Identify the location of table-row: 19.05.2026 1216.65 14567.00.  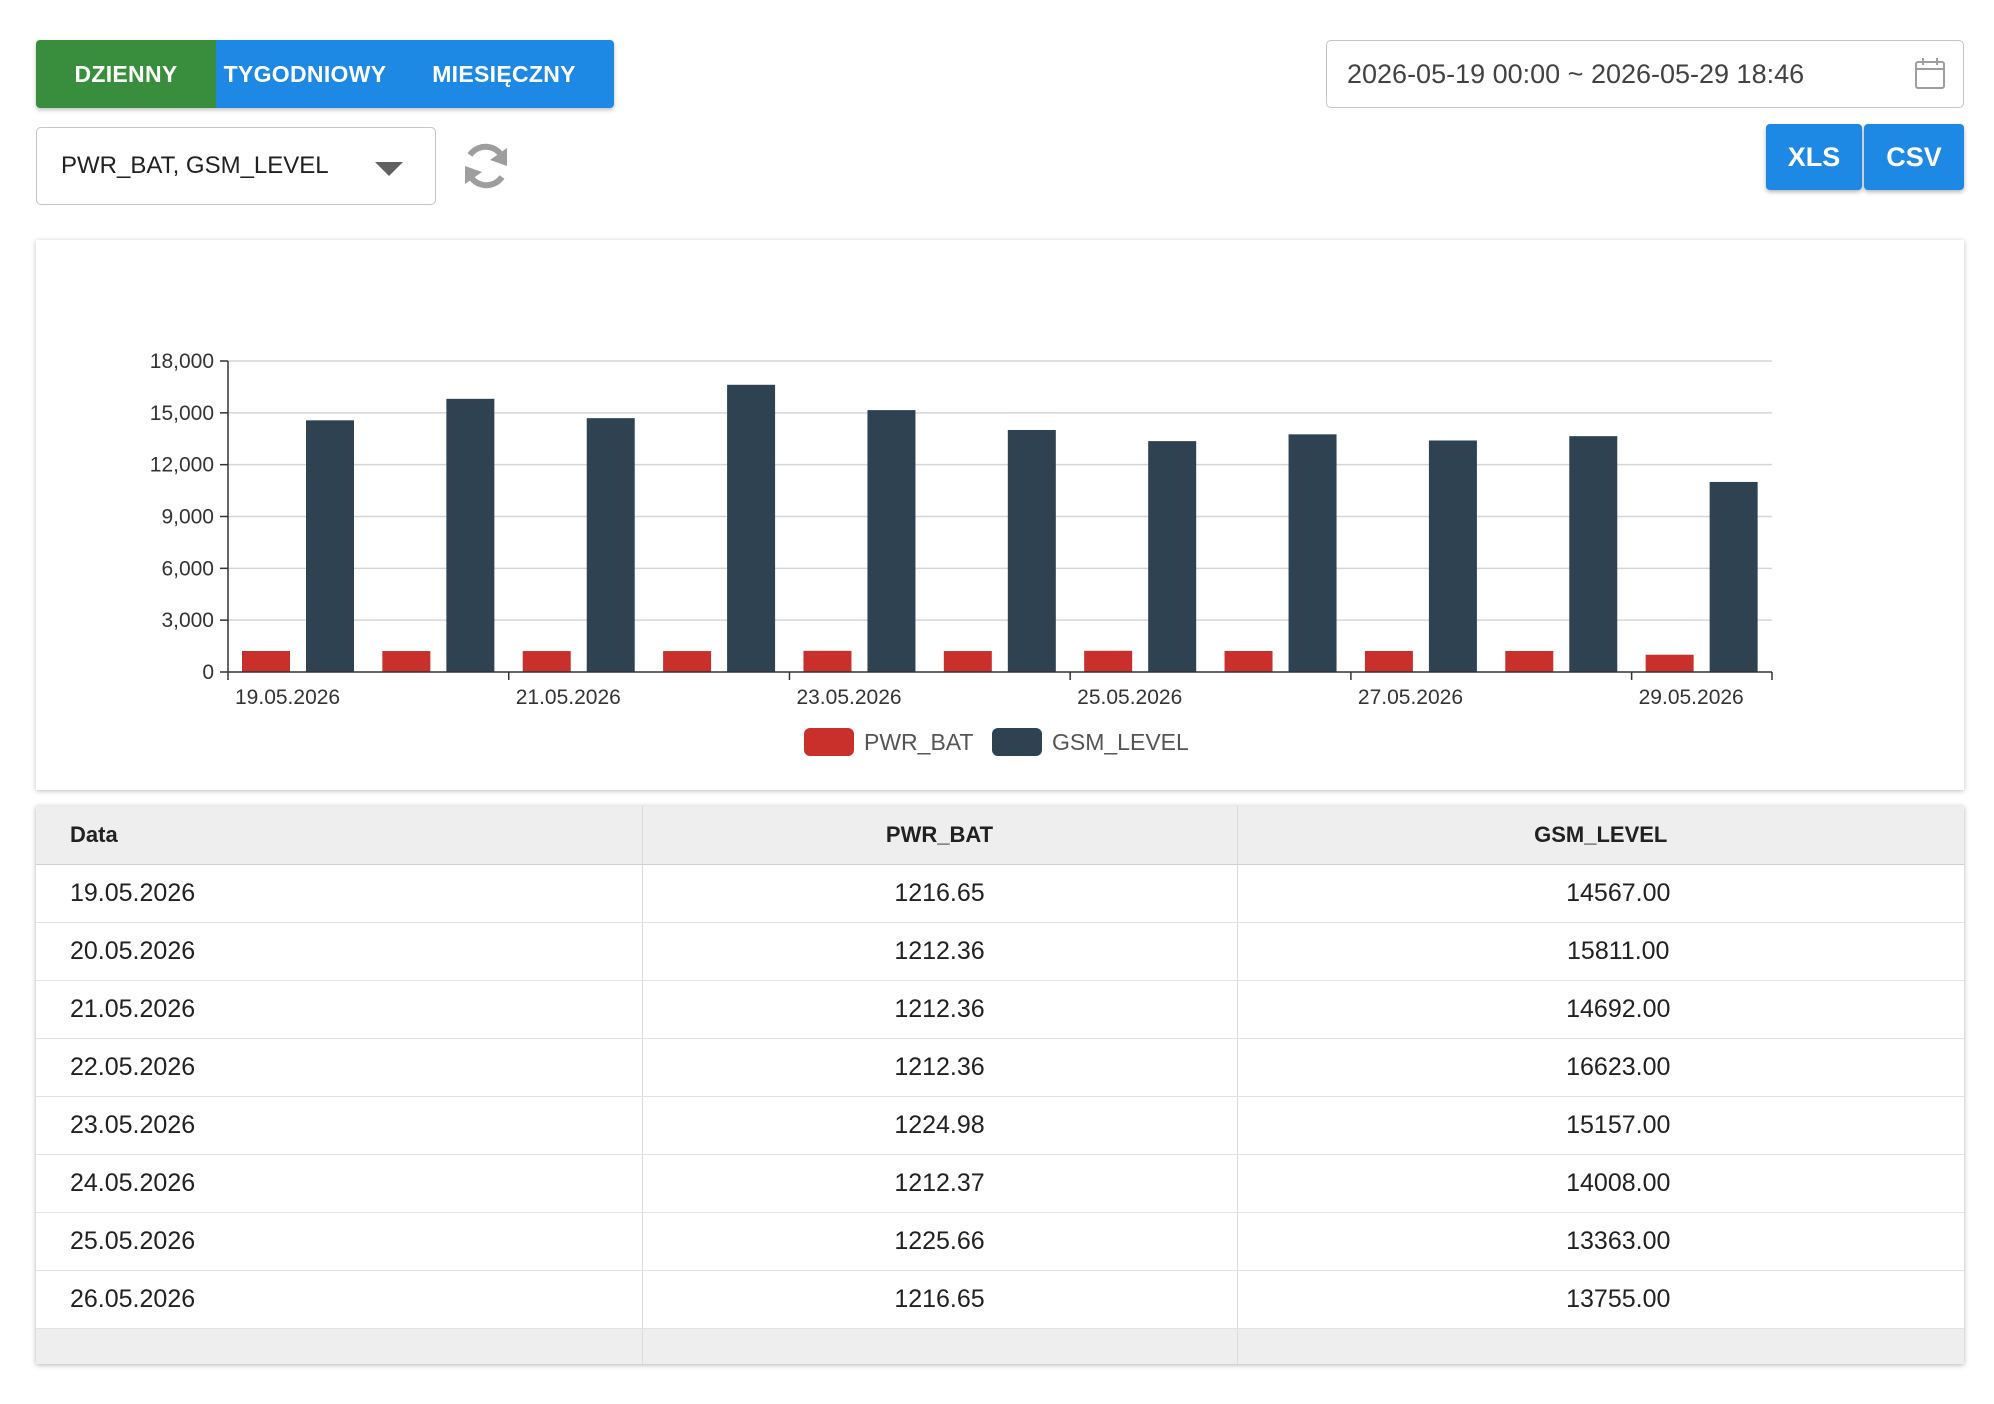
(1000, 893).